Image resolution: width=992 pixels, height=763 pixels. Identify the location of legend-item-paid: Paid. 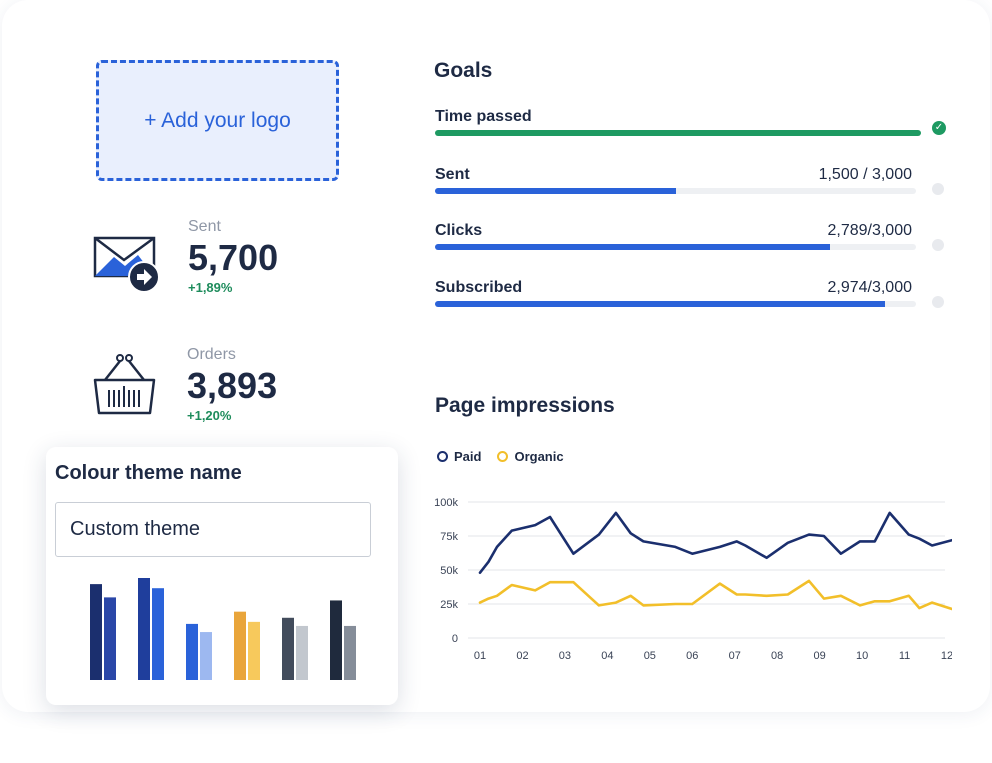
(459, 456).